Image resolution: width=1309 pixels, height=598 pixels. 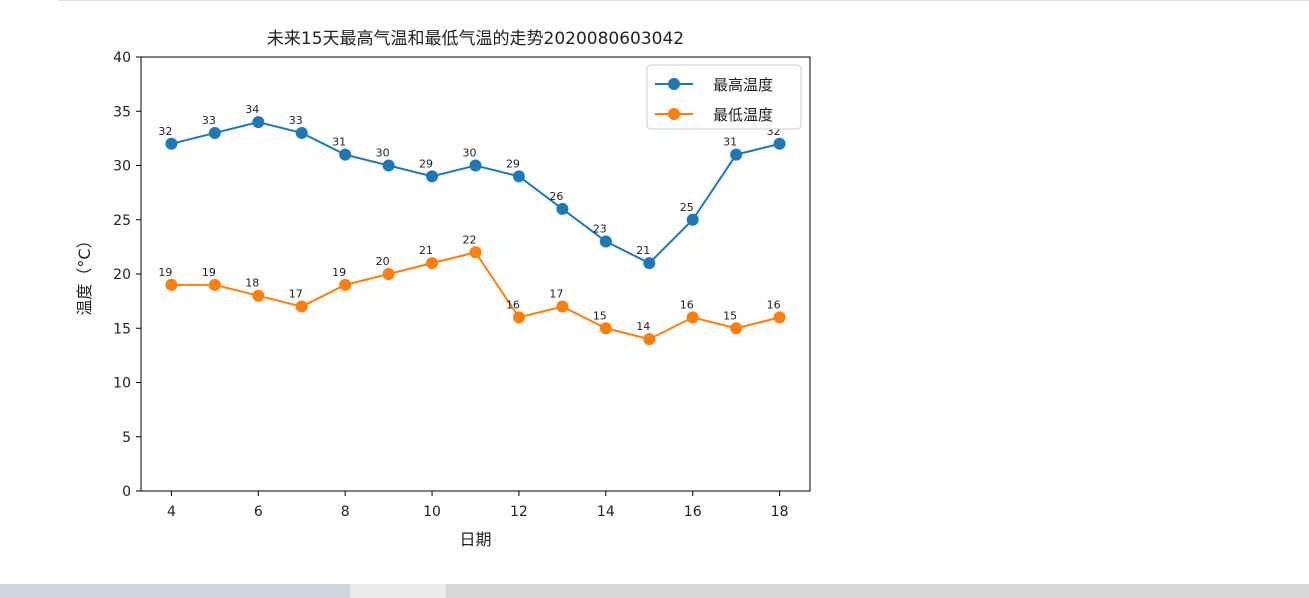 What do you see at coordinates (122, 112) in the screenshot?
I see `y-tick-label: 35` at bounding box center [122, 112].